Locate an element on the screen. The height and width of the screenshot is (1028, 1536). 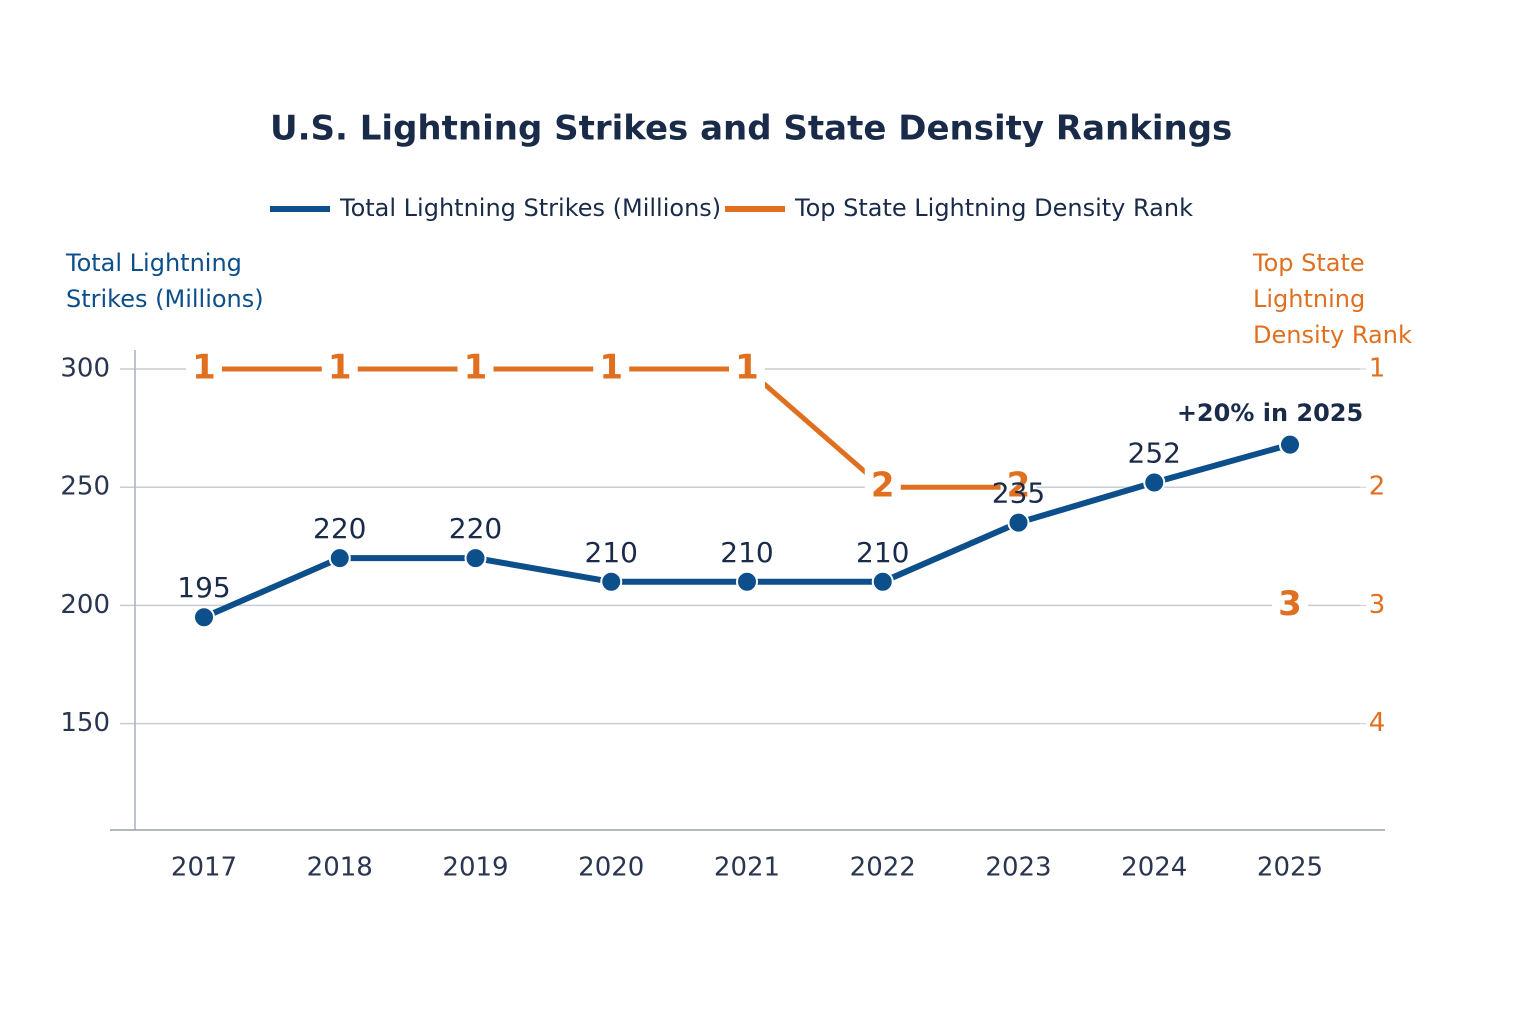
annotation: +20% in 2025 is located at coordinates (1270, 413).